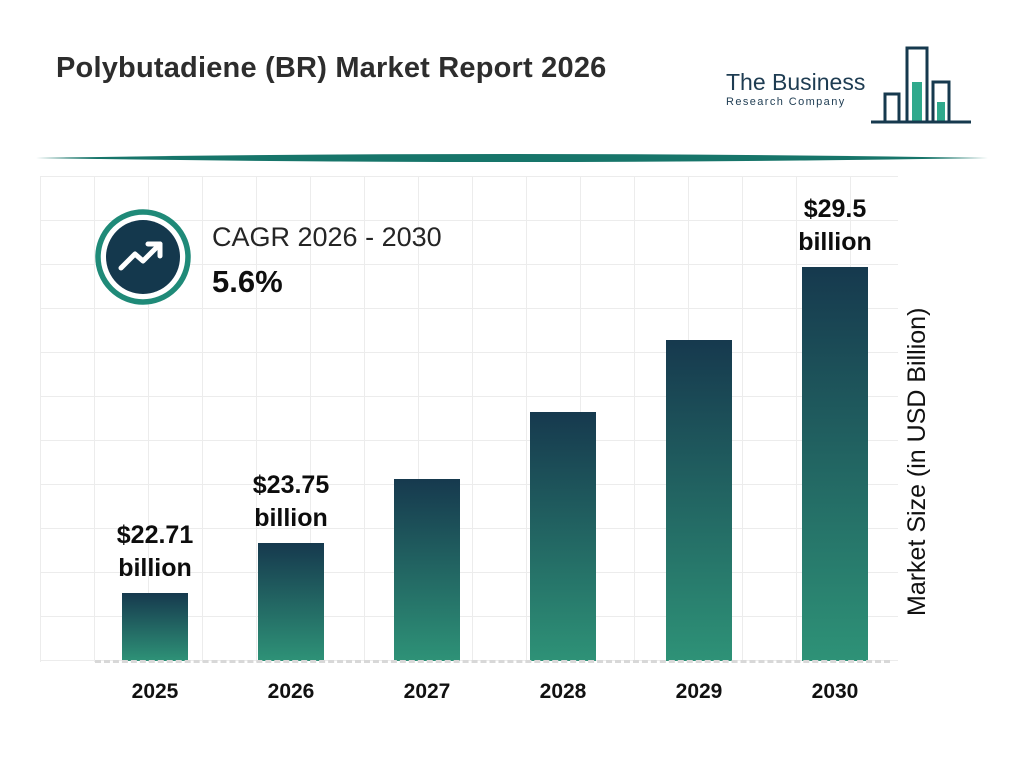 The width and height of the screenshot is (1024, 768). Describe the element at coordinates (155, 551) in the screenshot. I see `bar-value-label-2025: $22.71 billion` at that location.